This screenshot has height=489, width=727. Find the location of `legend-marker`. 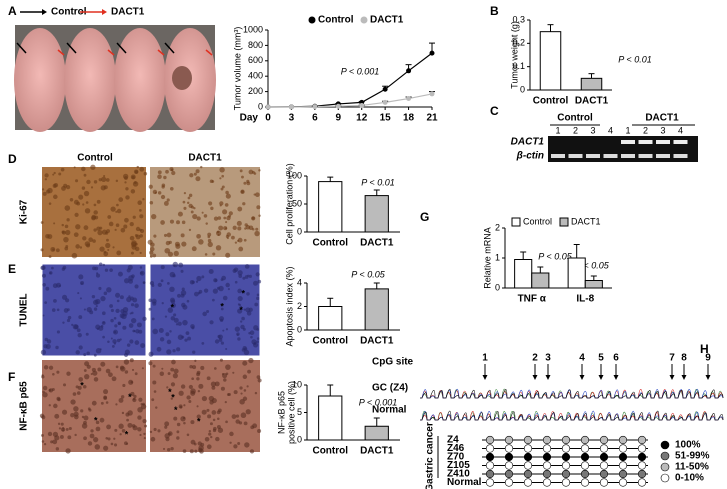

legend-marker is located at coordinates (312, 20).